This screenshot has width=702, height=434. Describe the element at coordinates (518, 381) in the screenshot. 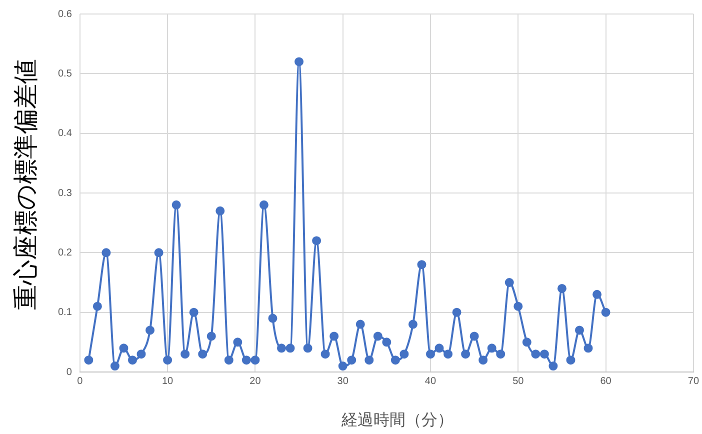

I see `x-tick-label: 50` at that location.